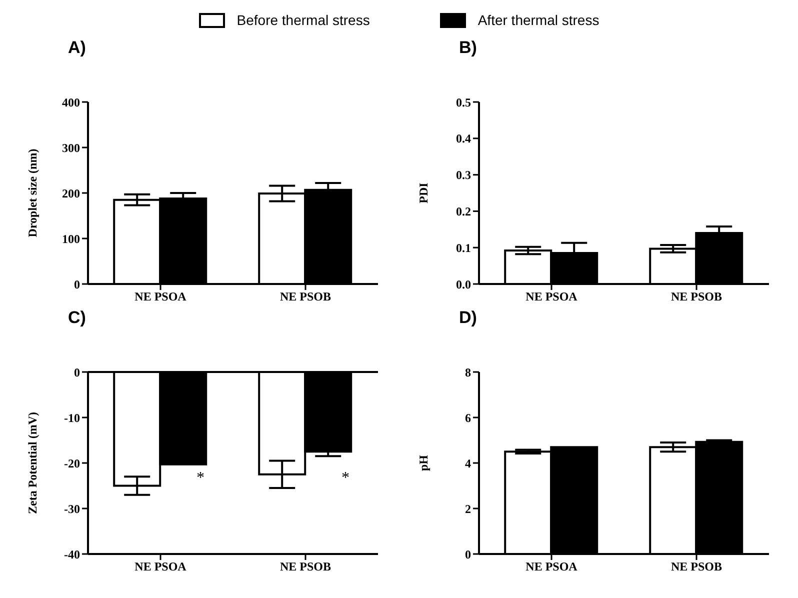  Describe the element at coordinates (468, 463) in the screenshot. I see `y-tick-label: 4` at that location.